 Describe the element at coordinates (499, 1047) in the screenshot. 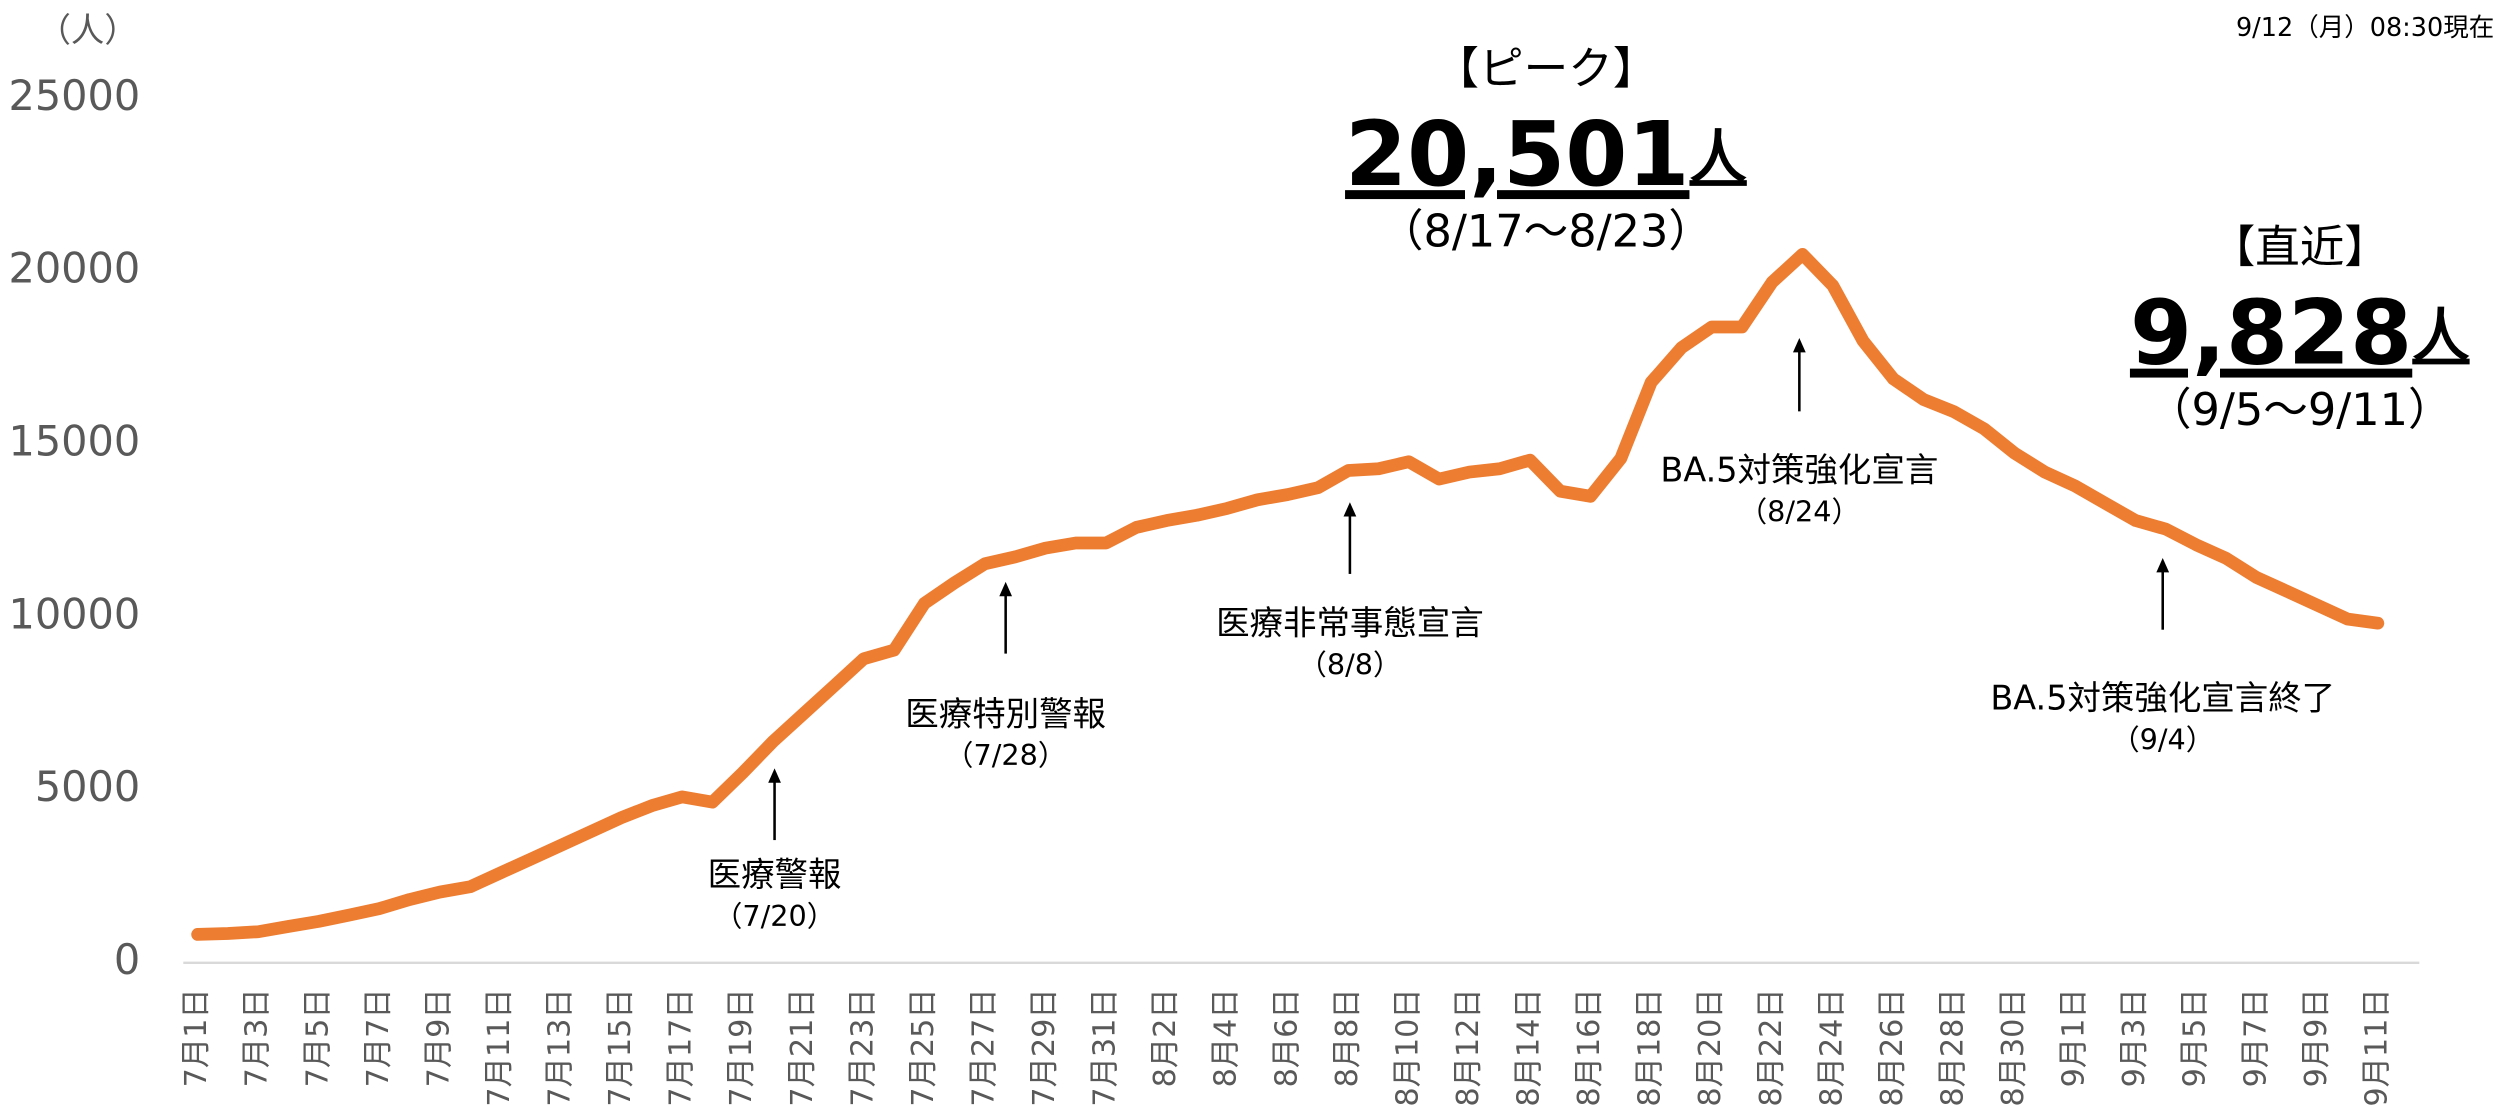

I see `x-tick-label: 7月11日` at that location.